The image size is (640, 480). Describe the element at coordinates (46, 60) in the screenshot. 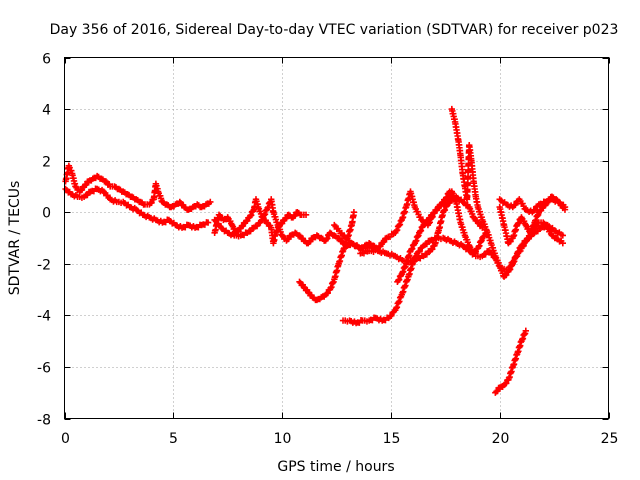

I see `y-tick-label: 6` at that location.